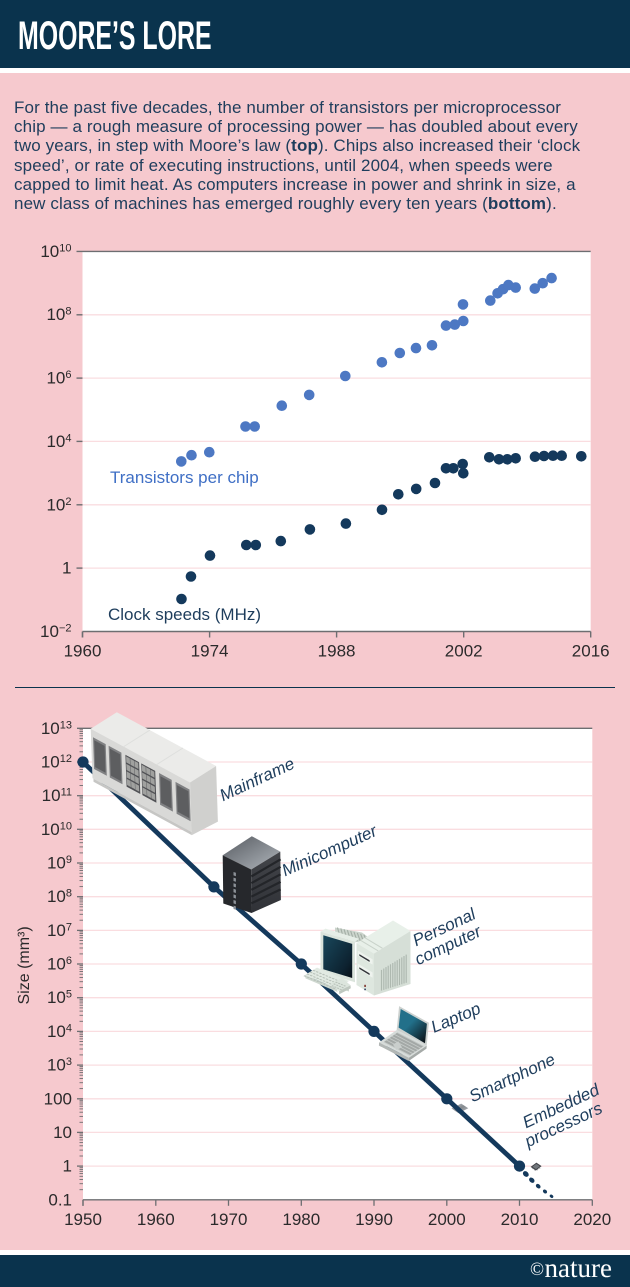 The height and width of the screenshot is (1287, 630). What do you see at coordinates (83, 1219) in the screenshot?
I see `svg-text: 1950` at bounding box center [83, 1219].